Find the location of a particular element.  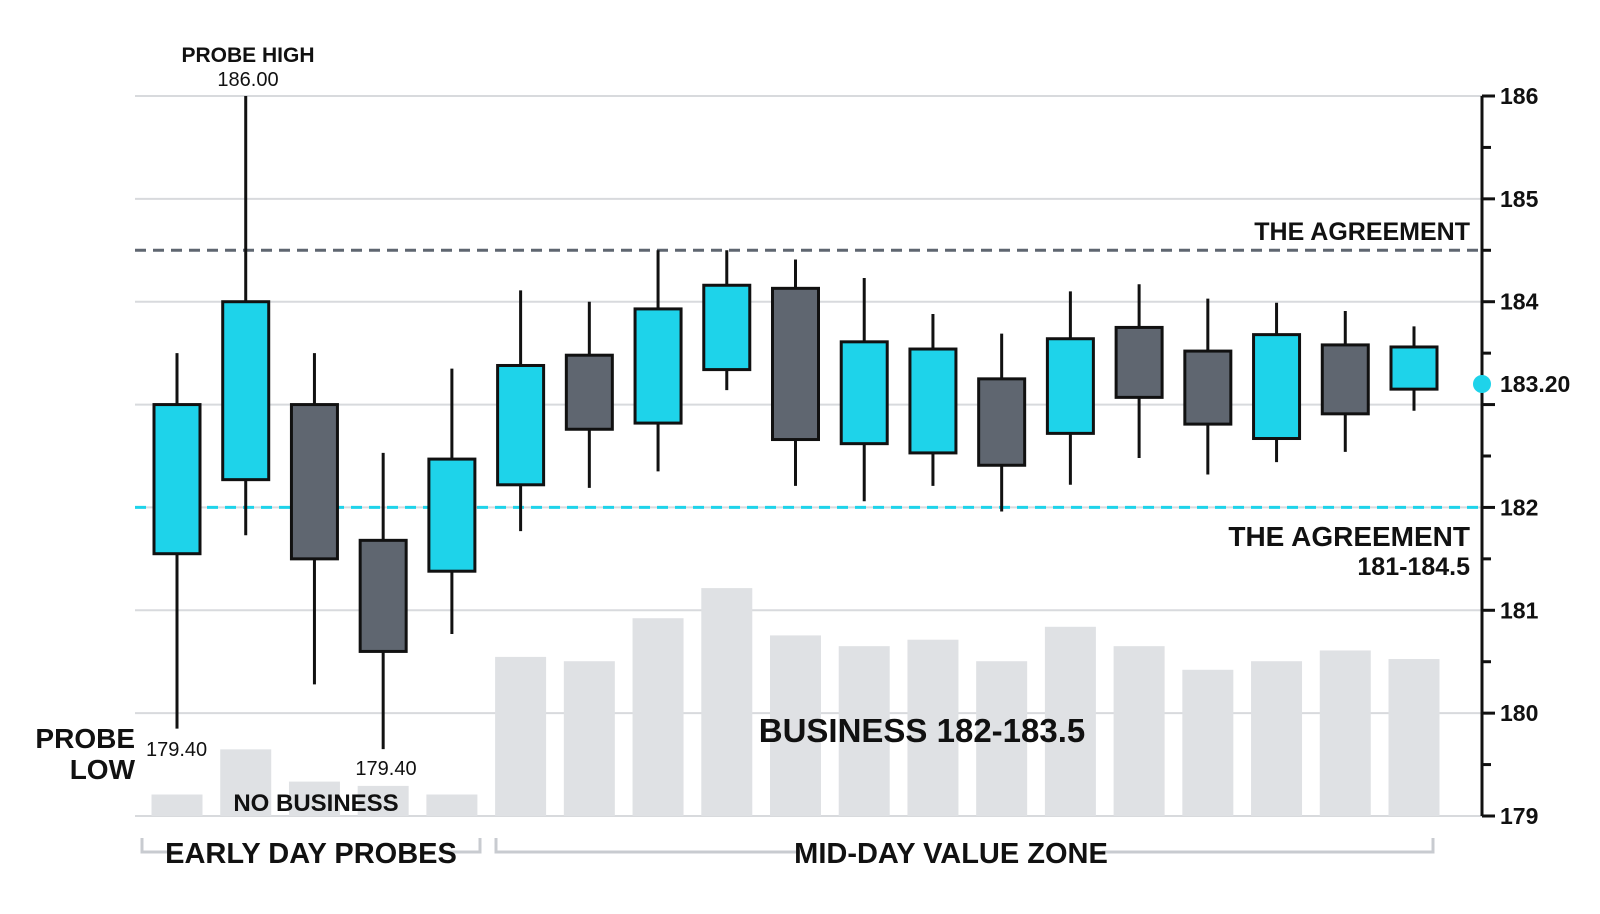

agreement-range: 181-184.5 is located at coordinates (1413, 567).